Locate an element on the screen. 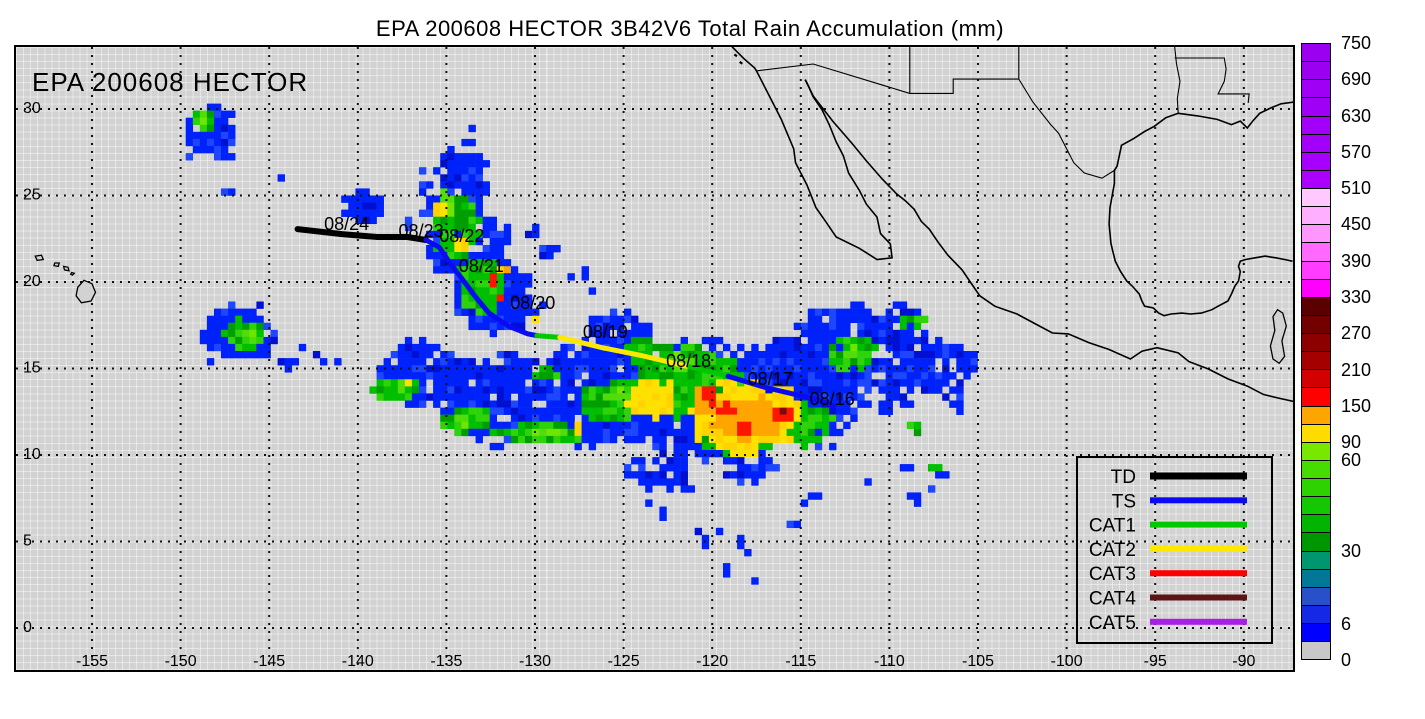 Image resolution: width=1425 pixels, height=719 pixels. legend-swatch-cat1 is located at coordinates (1198, 524).